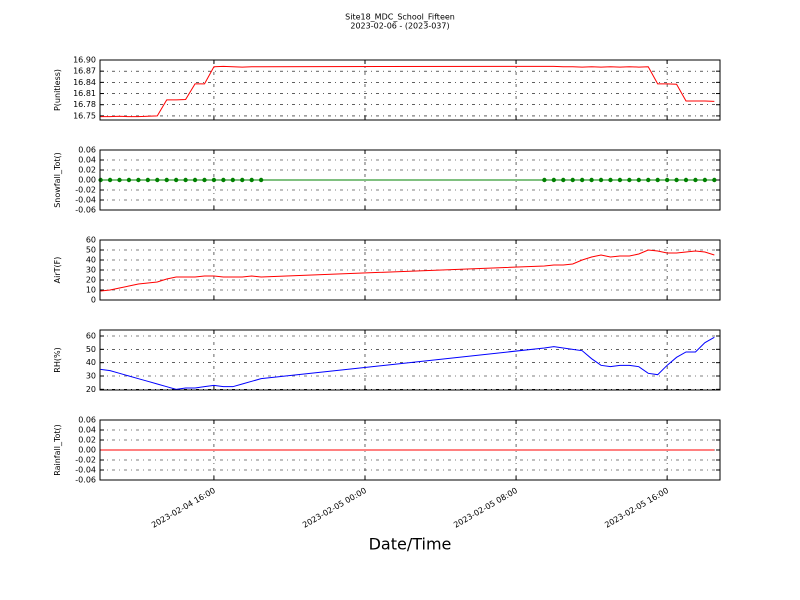 The height and width of the screenshot is (600, 800). I want to click on y-tick-label: 10, so click(91, 290).